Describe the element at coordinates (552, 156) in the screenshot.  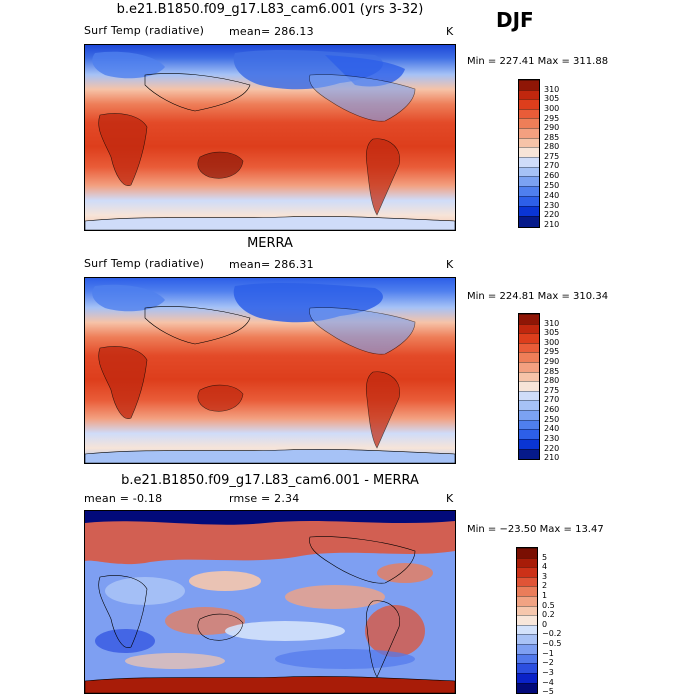
I see `panel1-level-label: 275` at that location.